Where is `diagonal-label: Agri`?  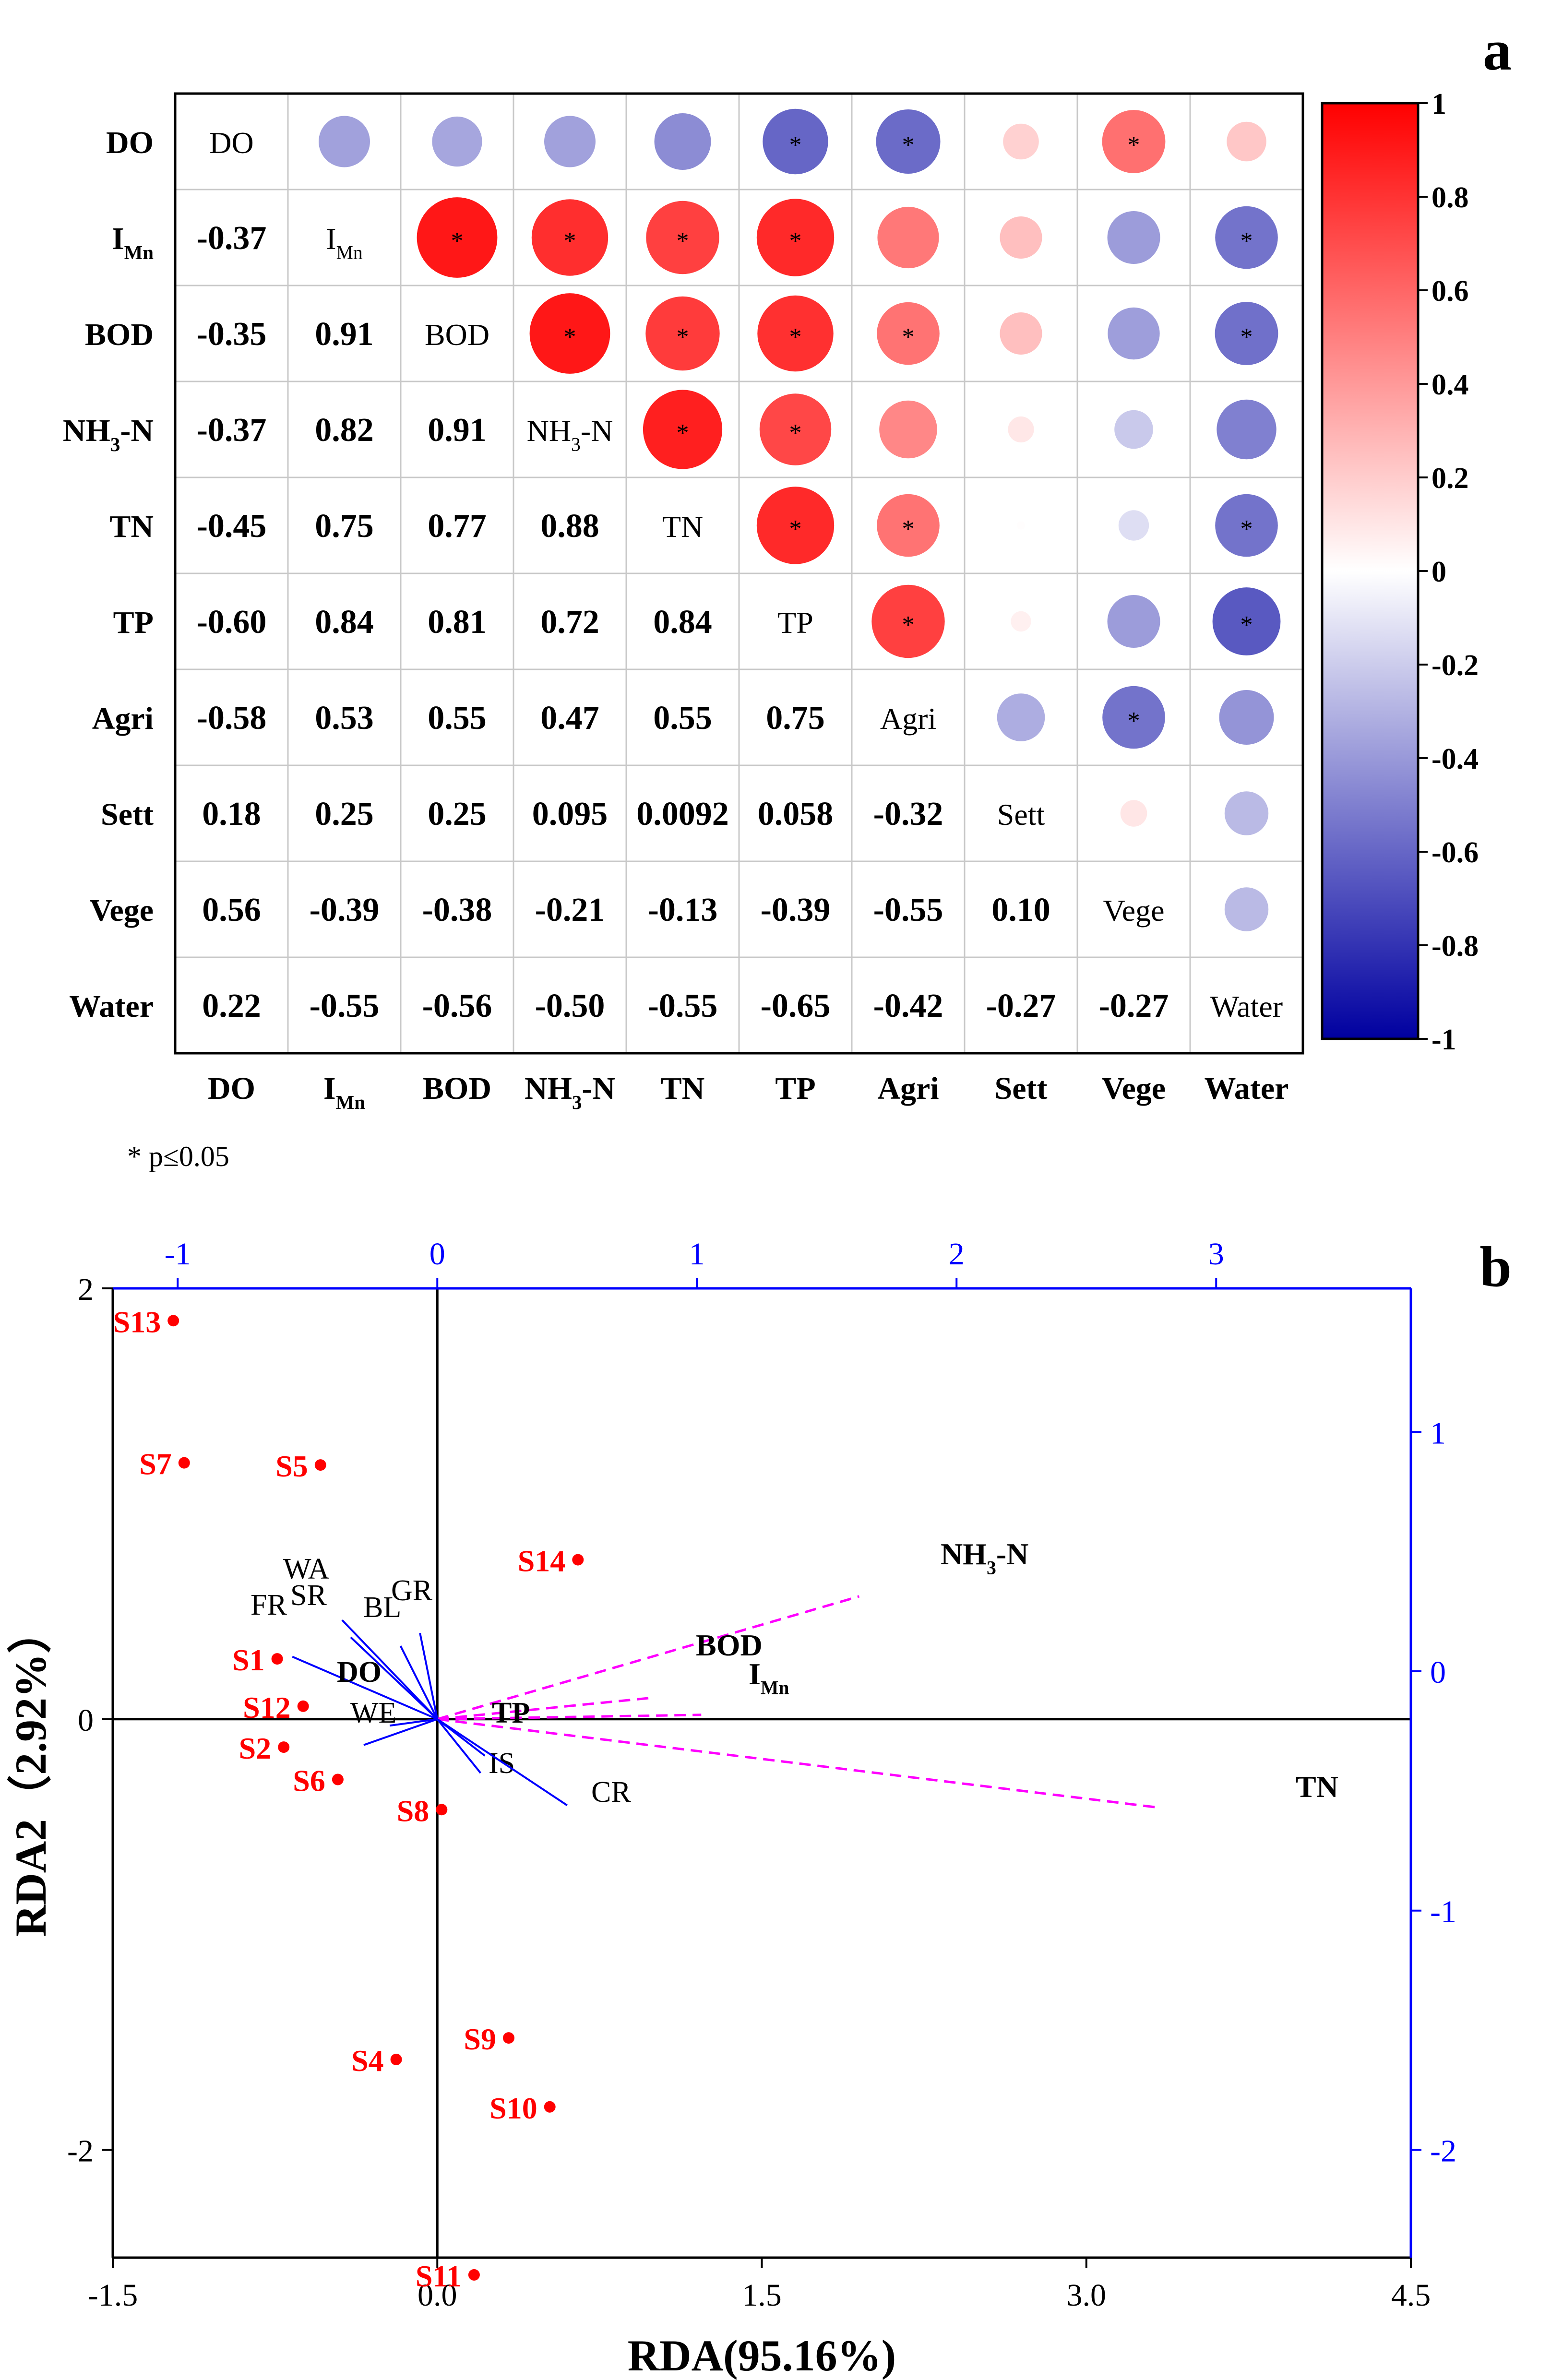 diagonal-label: Agri is located at coordinates (908, 719).